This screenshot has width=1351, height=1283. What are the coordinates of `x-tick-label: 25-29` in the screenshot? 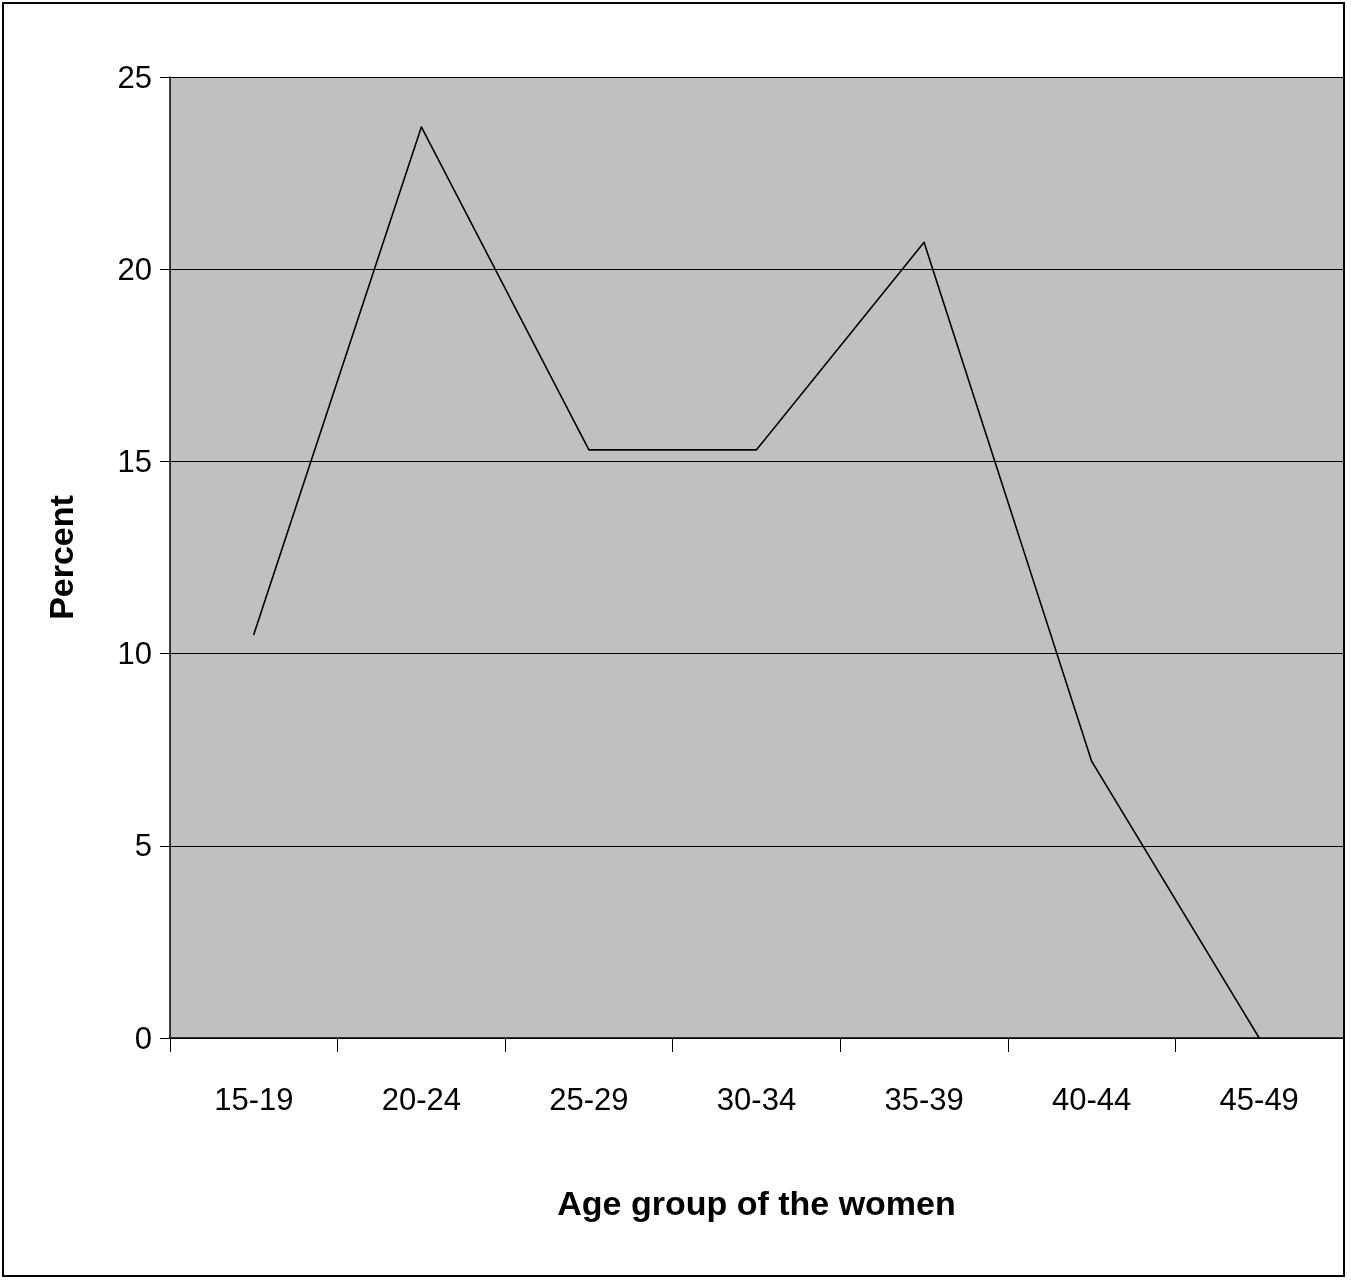 It's located at (589, 1099).